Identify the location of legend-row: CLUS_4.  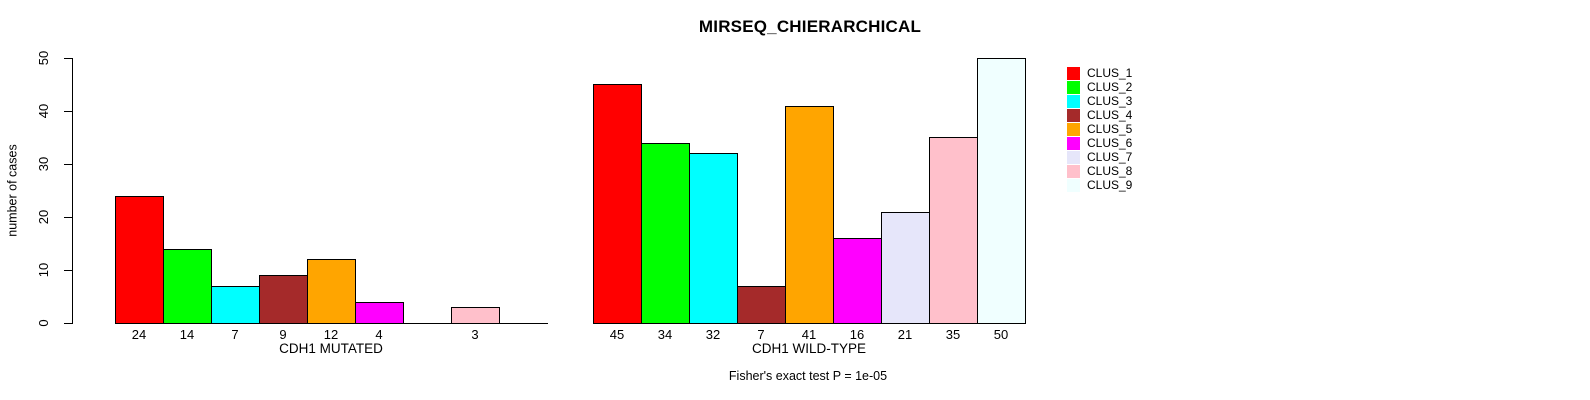
(1099, 115).